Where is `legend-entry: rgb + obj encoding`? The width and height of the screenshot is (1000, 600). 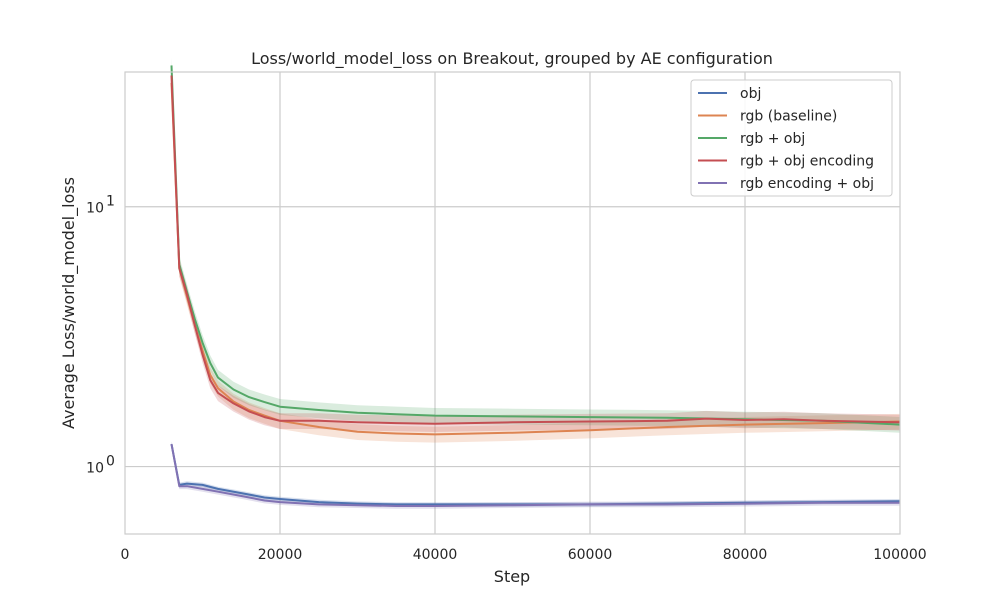
legend-entry: rgb + obj encoding is located at coordinates (807, 162).